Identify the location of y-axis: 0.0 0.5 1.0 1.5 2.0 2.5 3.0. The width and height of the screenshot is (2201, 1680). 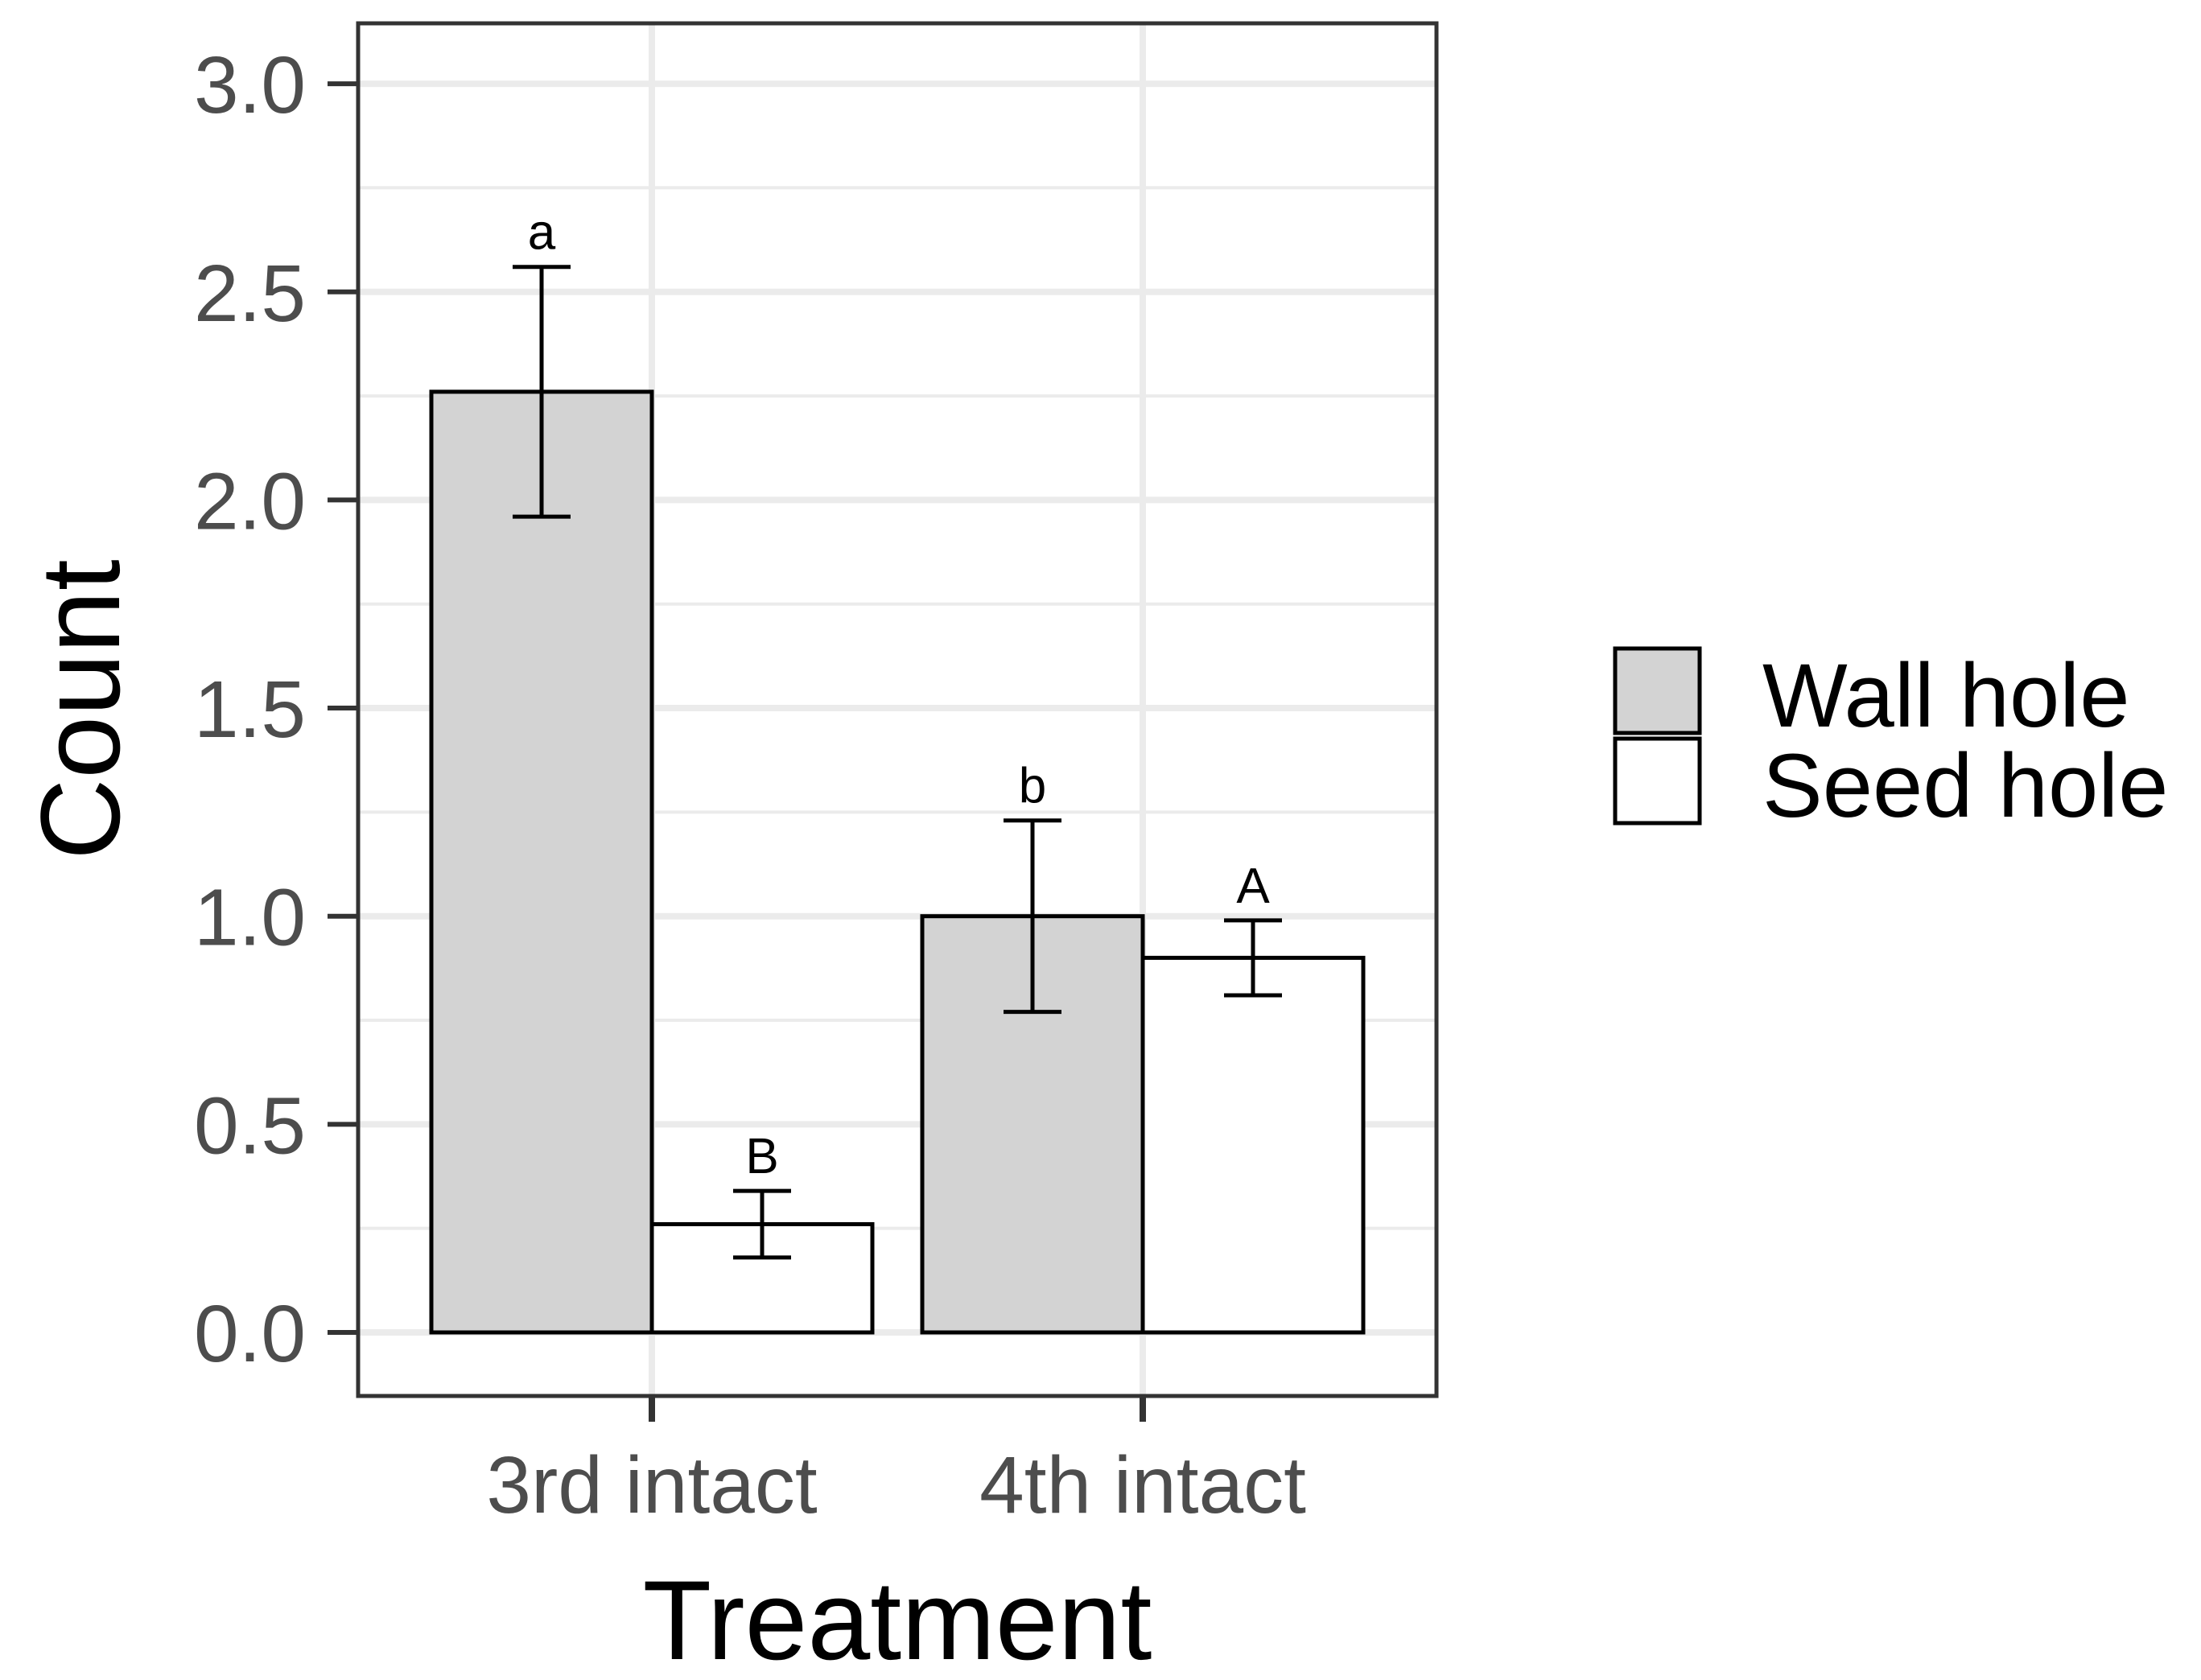
(276, 709).